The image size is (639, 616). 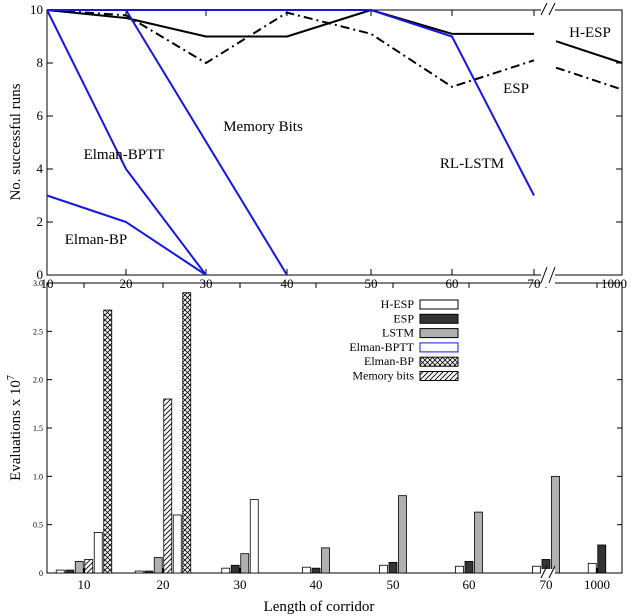 I want to click on axis-break-gap-bottom, so click(x=548, y=573).